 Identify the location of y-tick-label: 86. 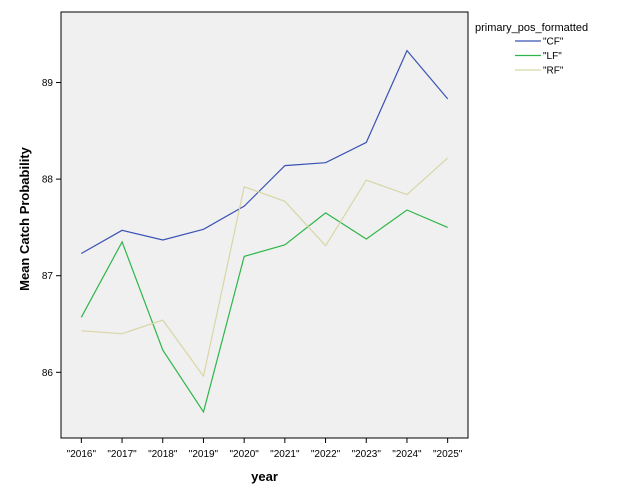
(48, 373).